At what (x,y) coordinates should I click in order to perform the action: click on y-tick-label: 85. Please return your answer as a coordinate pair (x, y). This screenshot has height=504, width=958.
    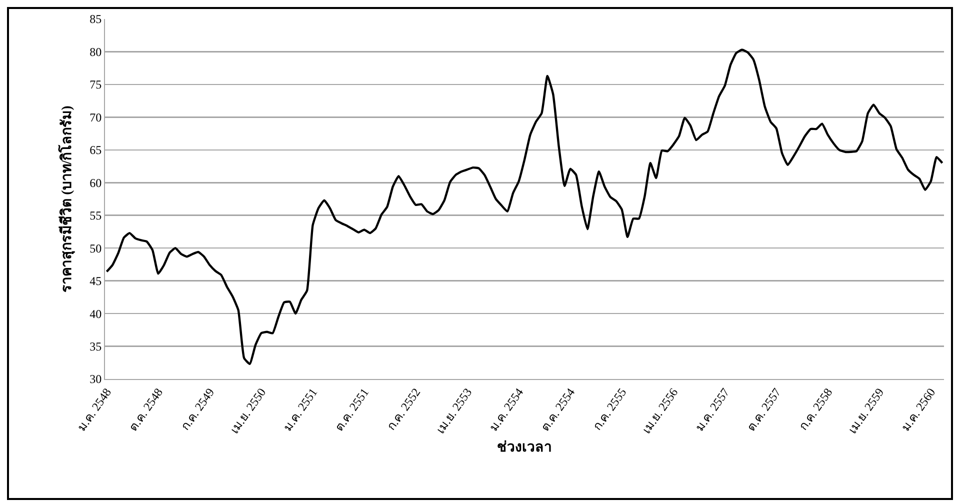
    Looking at the image, I should click on (96, 19).